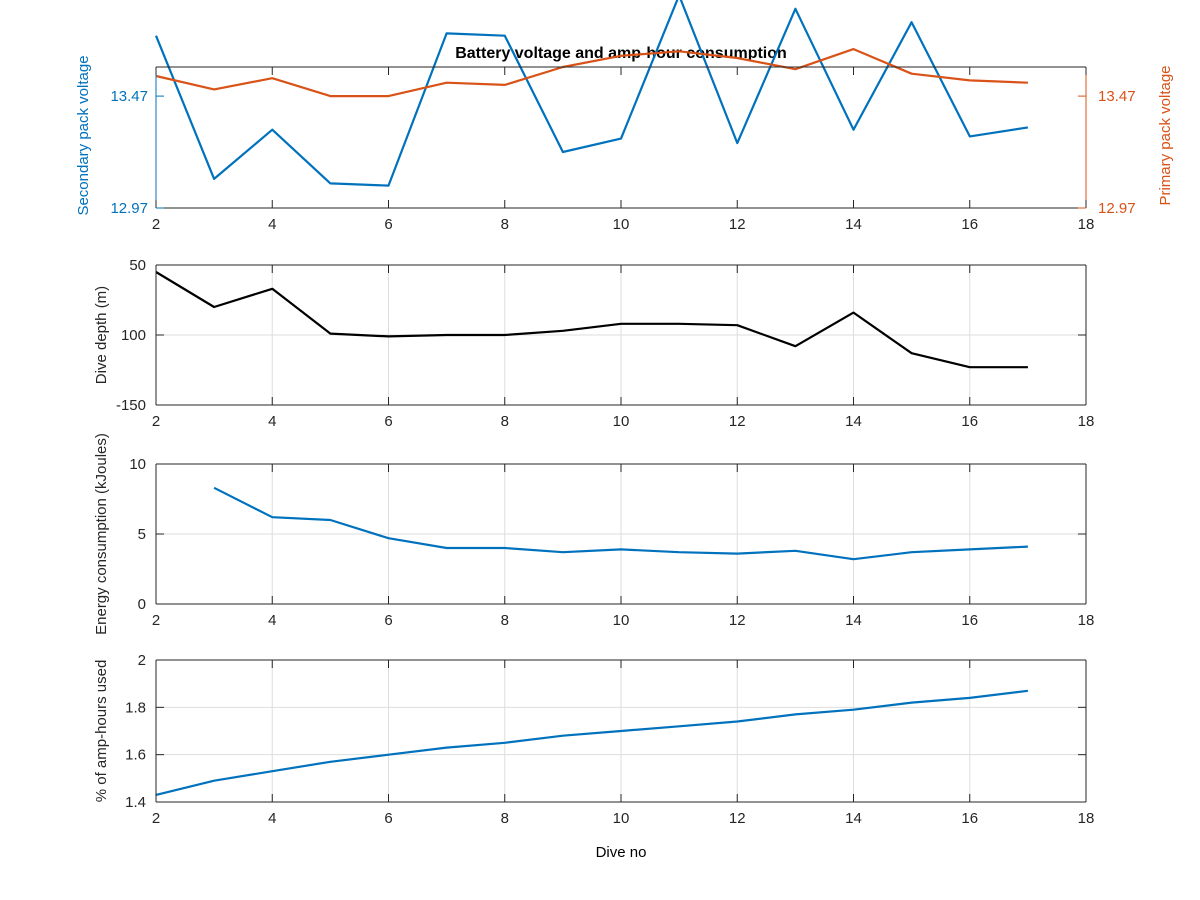  What do you see at coordinates (135, 755) in the screenshot?
I see `y-tick-label: 1.6` at bounding box center [135, 755].